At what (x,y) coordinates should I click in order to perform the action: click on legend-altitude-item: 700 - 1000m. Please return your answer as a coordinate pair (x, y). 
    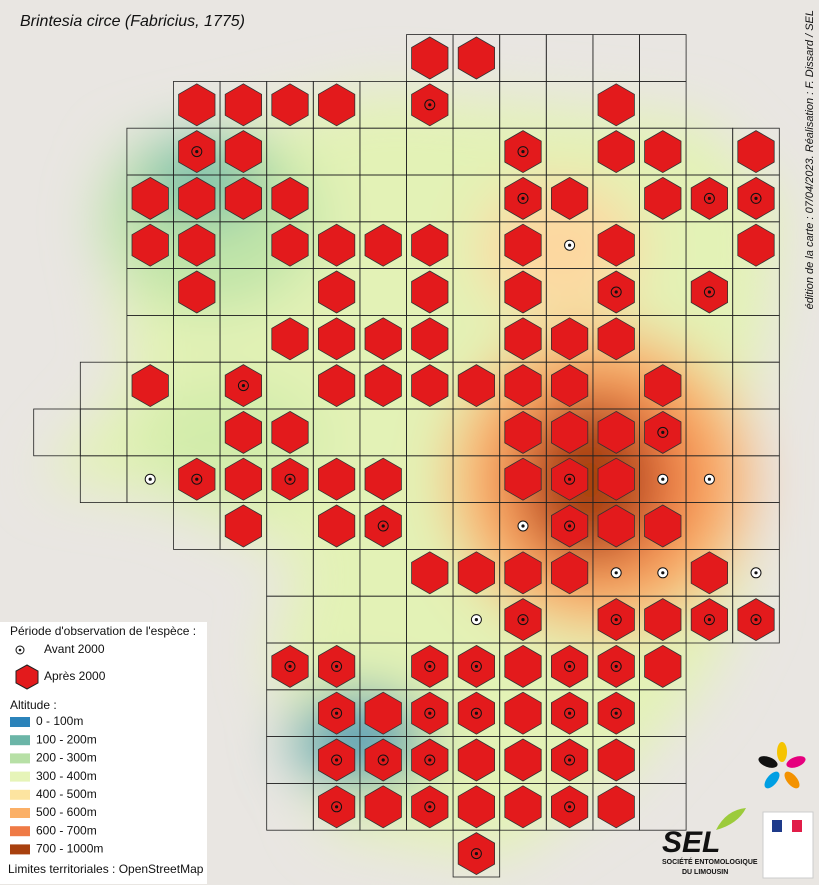
    Looking at the image, I should click on (69, 849).